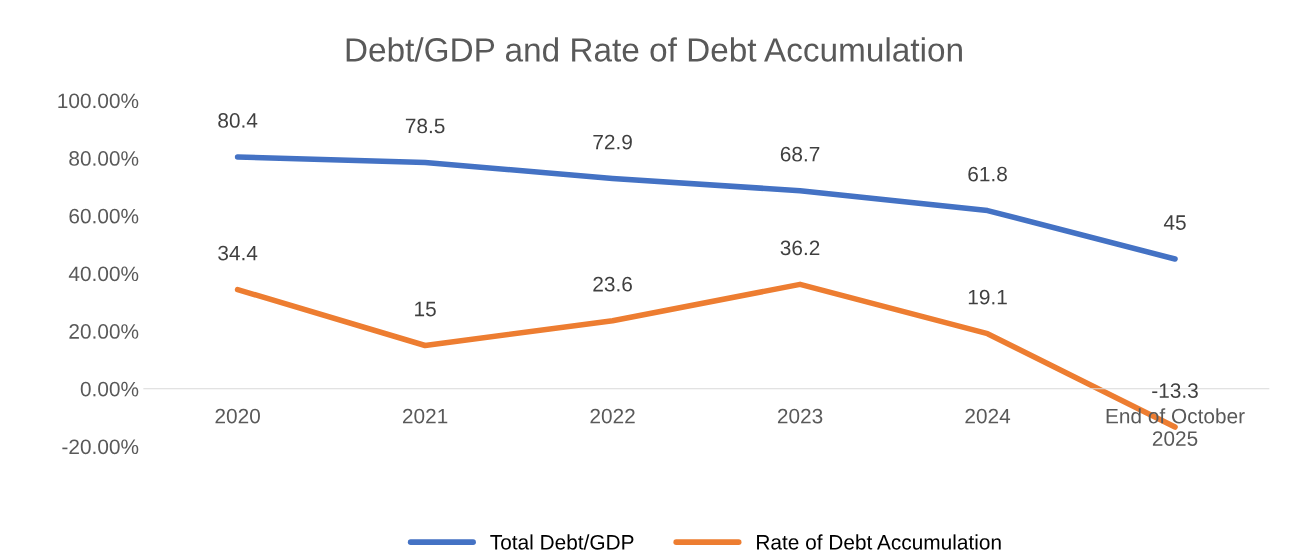  I want to click on y-tick-label: -20.00%, so click(100, 447).